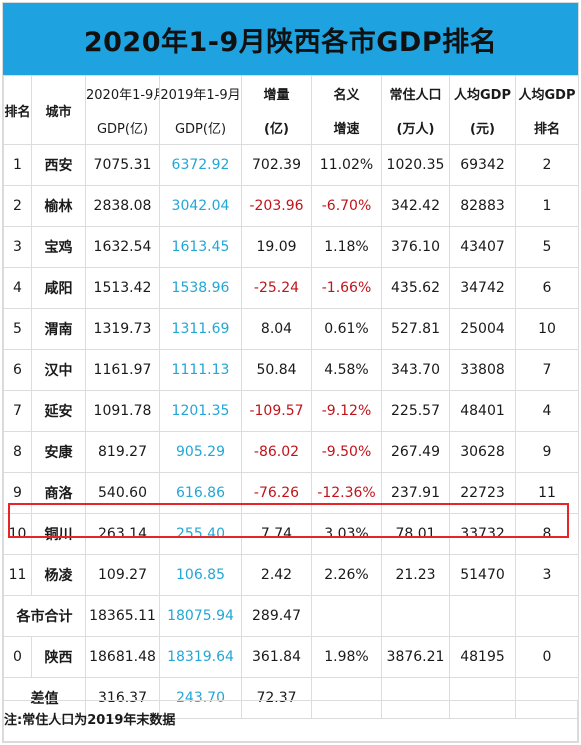  I want to click on gdp2020-cell: 18681.48, so click(122, 657).